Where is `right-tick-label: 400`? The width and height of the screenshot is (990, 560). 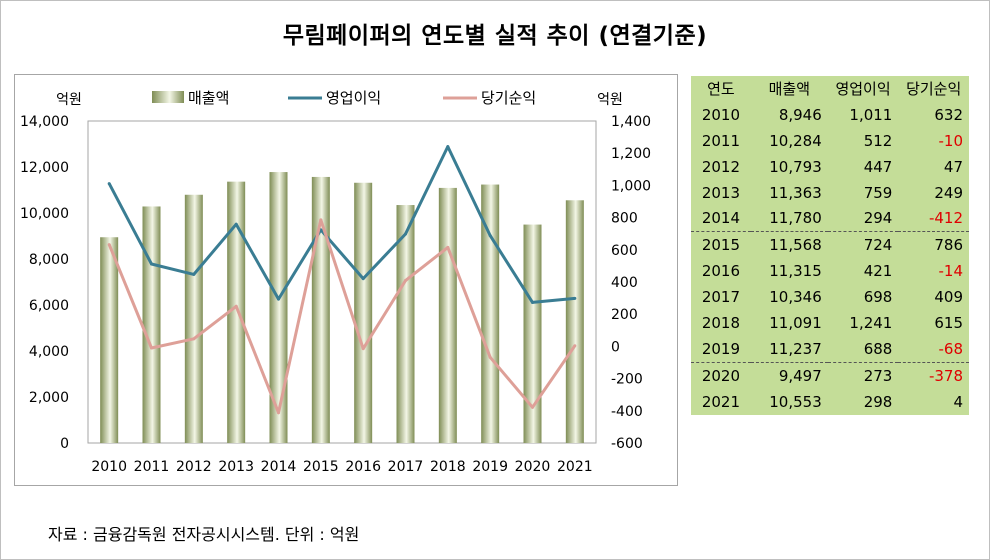
right-tick-label: 400 is located at coordinates (624, 283).